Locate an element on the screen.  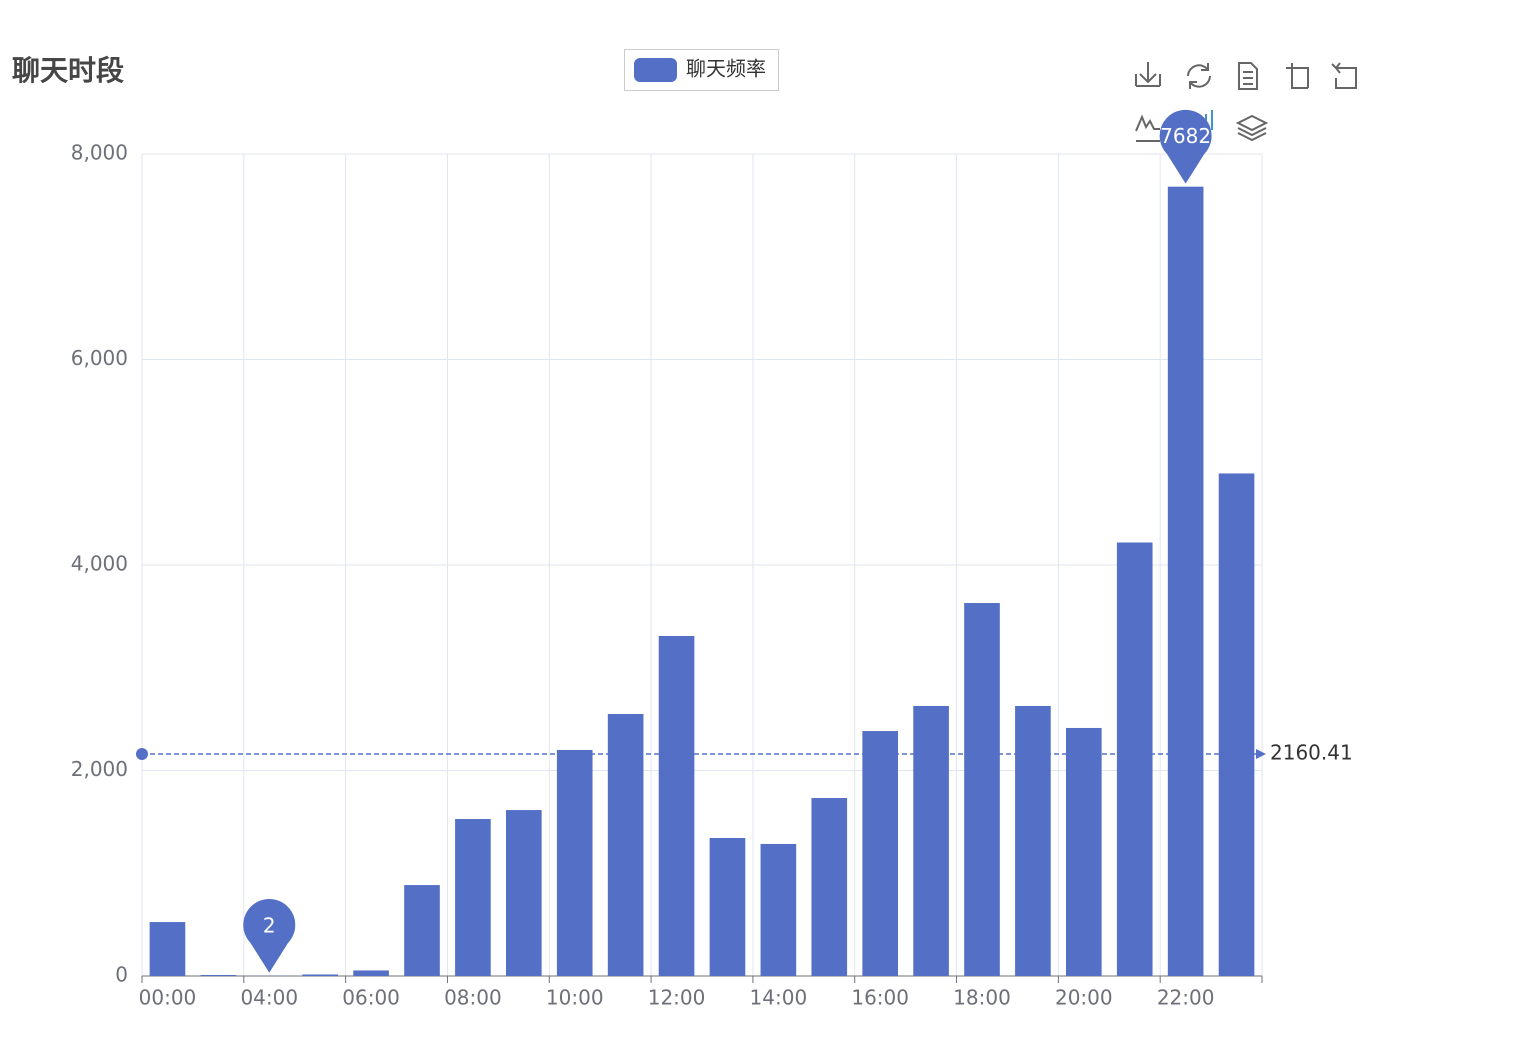
x-tick-label: 16:00 is located at coordinates (880, 998).